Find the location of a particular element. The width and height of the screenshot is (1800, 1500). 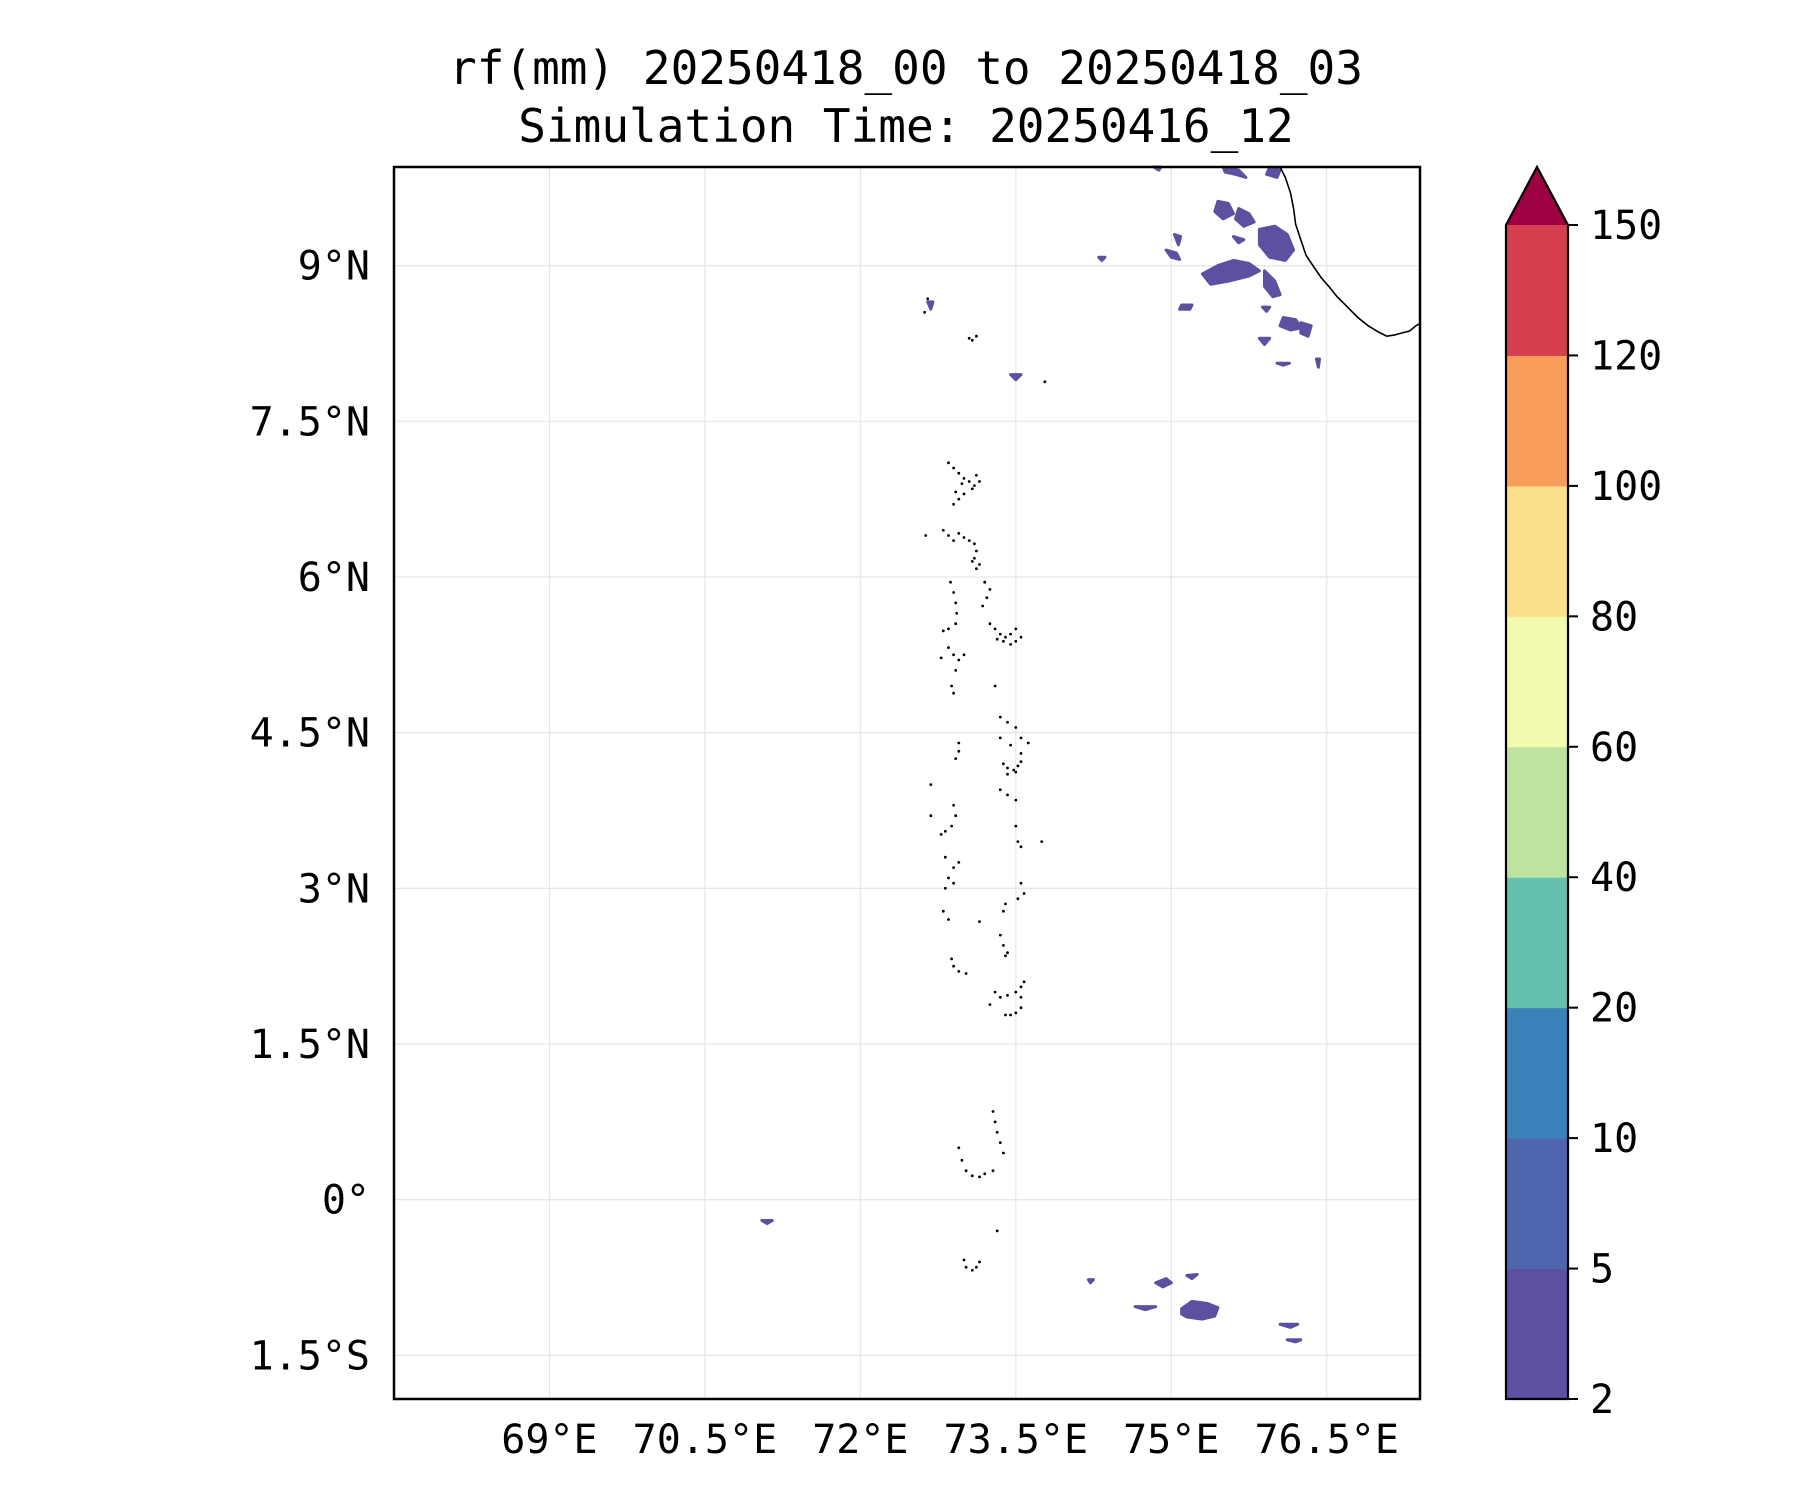

coastline-path is located at coordinates (1350, 252).